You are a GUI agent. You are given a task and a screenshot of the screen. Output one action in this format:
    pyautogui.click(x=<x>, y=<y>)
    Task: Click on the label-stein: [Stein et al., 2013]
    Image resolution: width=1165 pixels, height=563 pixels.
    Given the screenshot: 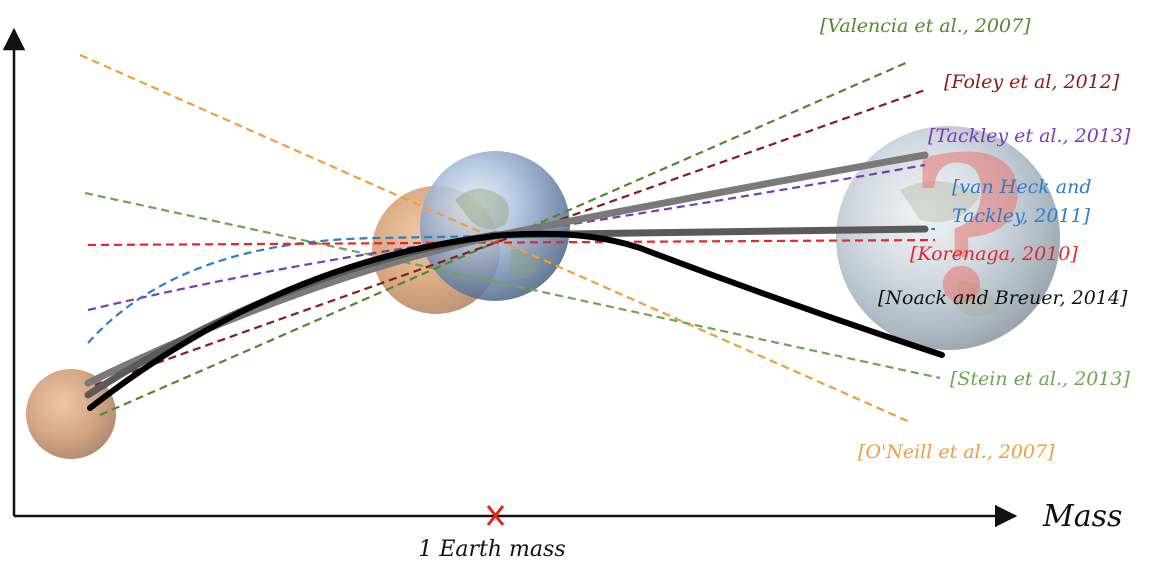 What is the action you would take?
    pyautogui.click(x=1040, y=379)
    